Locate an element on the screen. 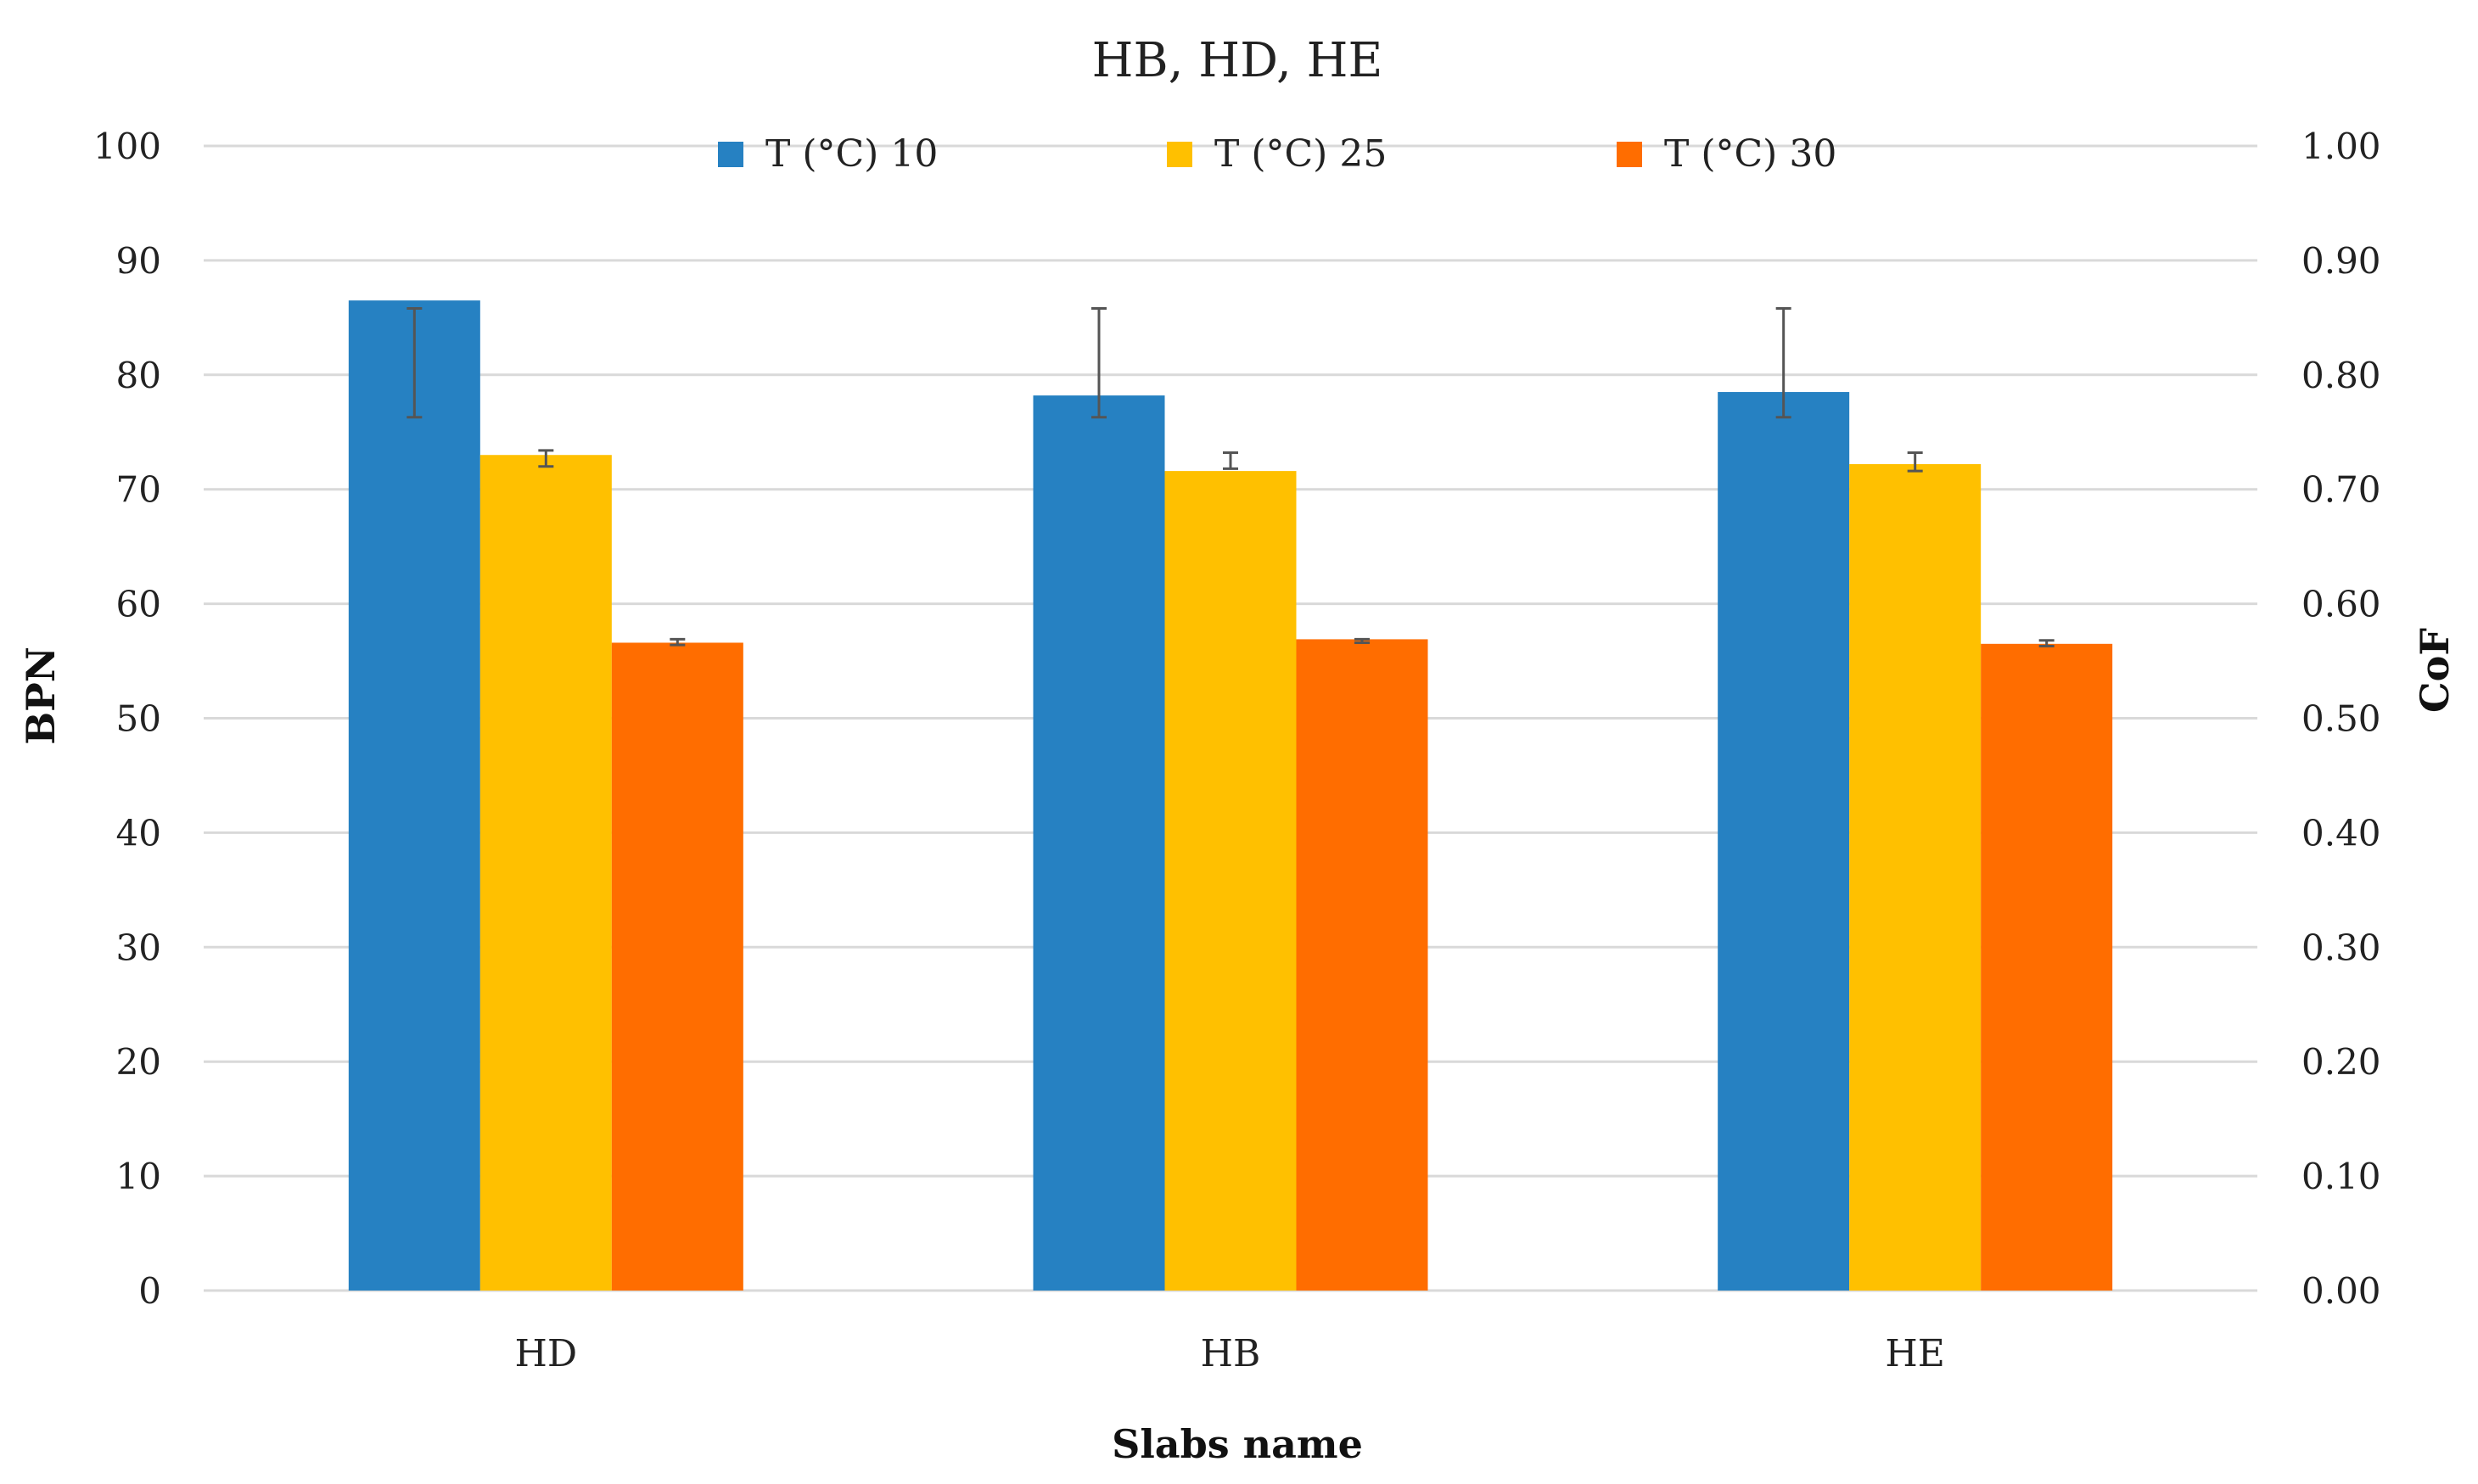 This screenshot has height=1484, width=2478. y2-tick-label: 0.10 is located at coordinates (2341, 1176).